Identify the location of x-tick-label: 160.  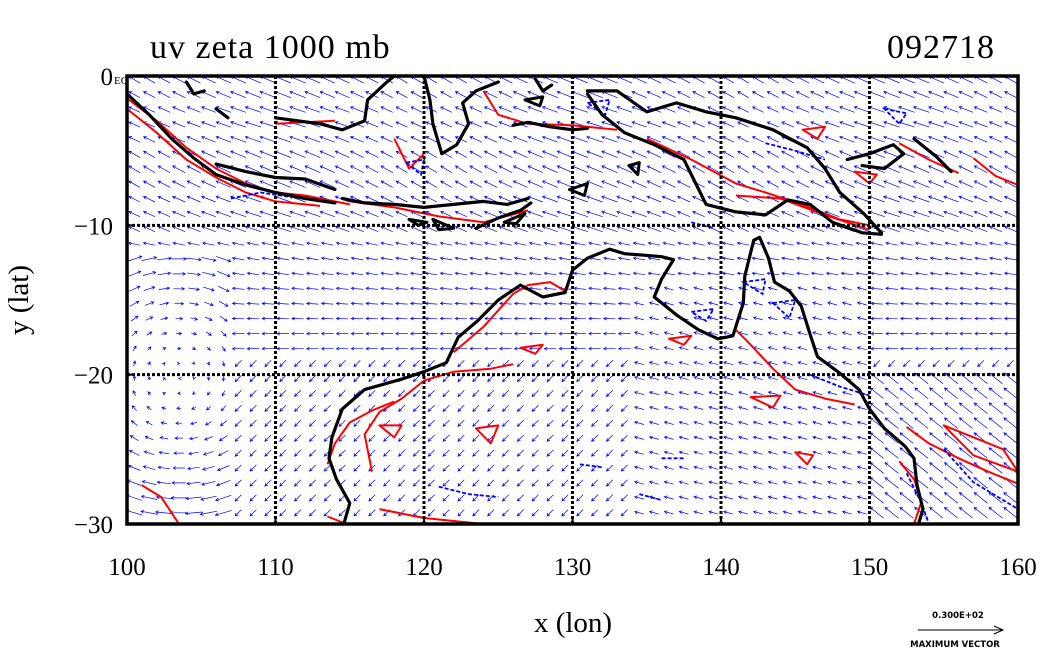
(1018, 567).